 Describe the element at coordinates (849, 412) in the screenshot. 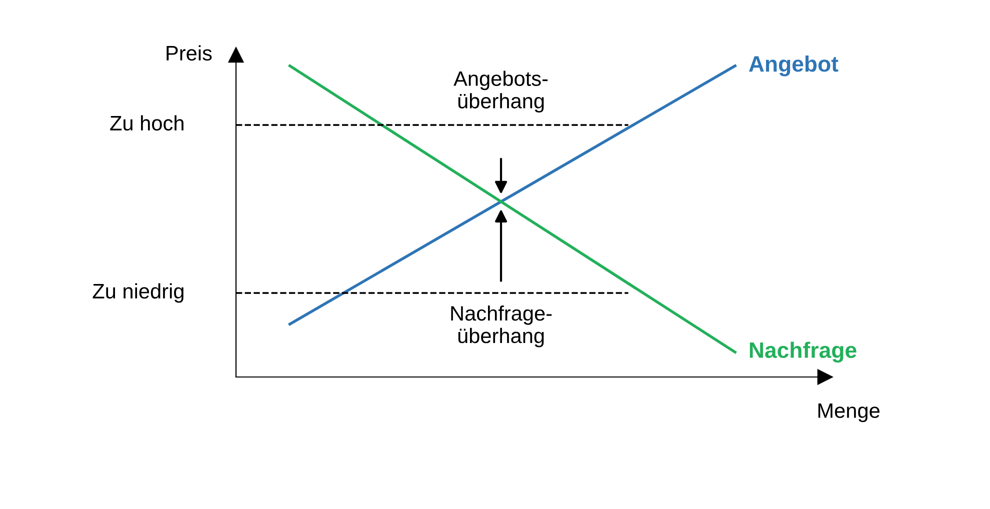

I see `x-axis-title: Menge` at that location.